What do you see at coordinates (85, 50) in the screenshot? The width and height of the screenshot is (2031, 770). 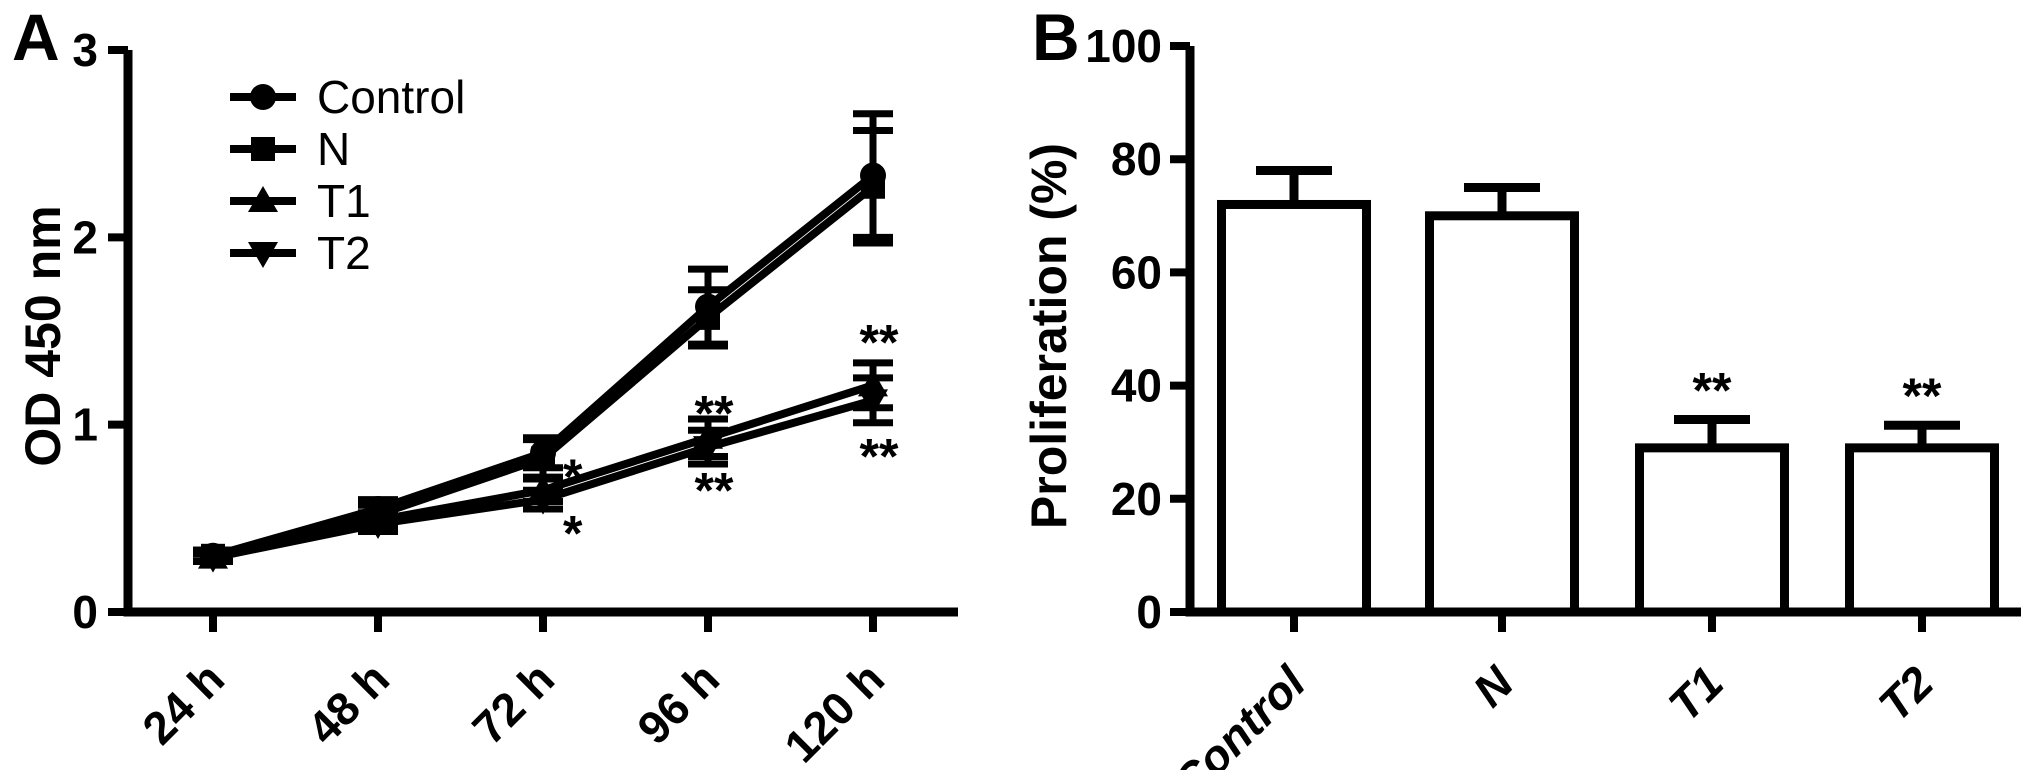 I see `panel-a-y-tick-label: 3` at bounding box center [85, 50].